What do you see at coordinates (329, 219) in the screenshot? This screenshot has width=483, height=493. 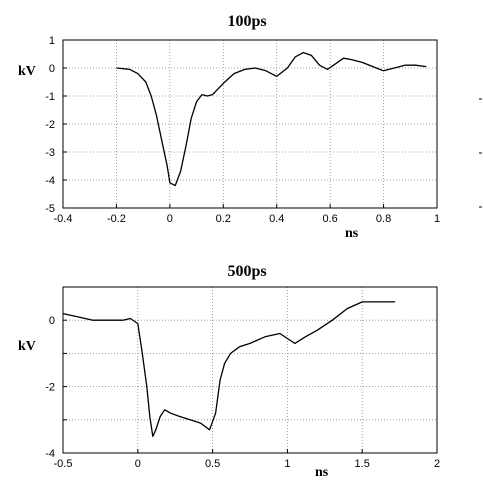 I see `x-tick-label: 0.6` at bounding box center [329, 219].